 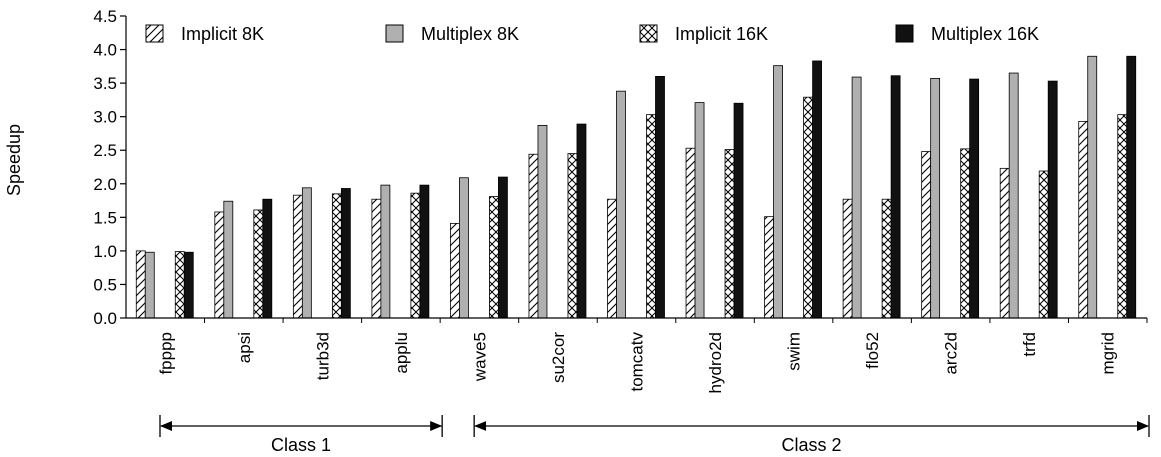 What do you see at coordinates (105, 284) in the screenshot?
I see `y-tick-label: 0.5` at bounding box center [105, 284].